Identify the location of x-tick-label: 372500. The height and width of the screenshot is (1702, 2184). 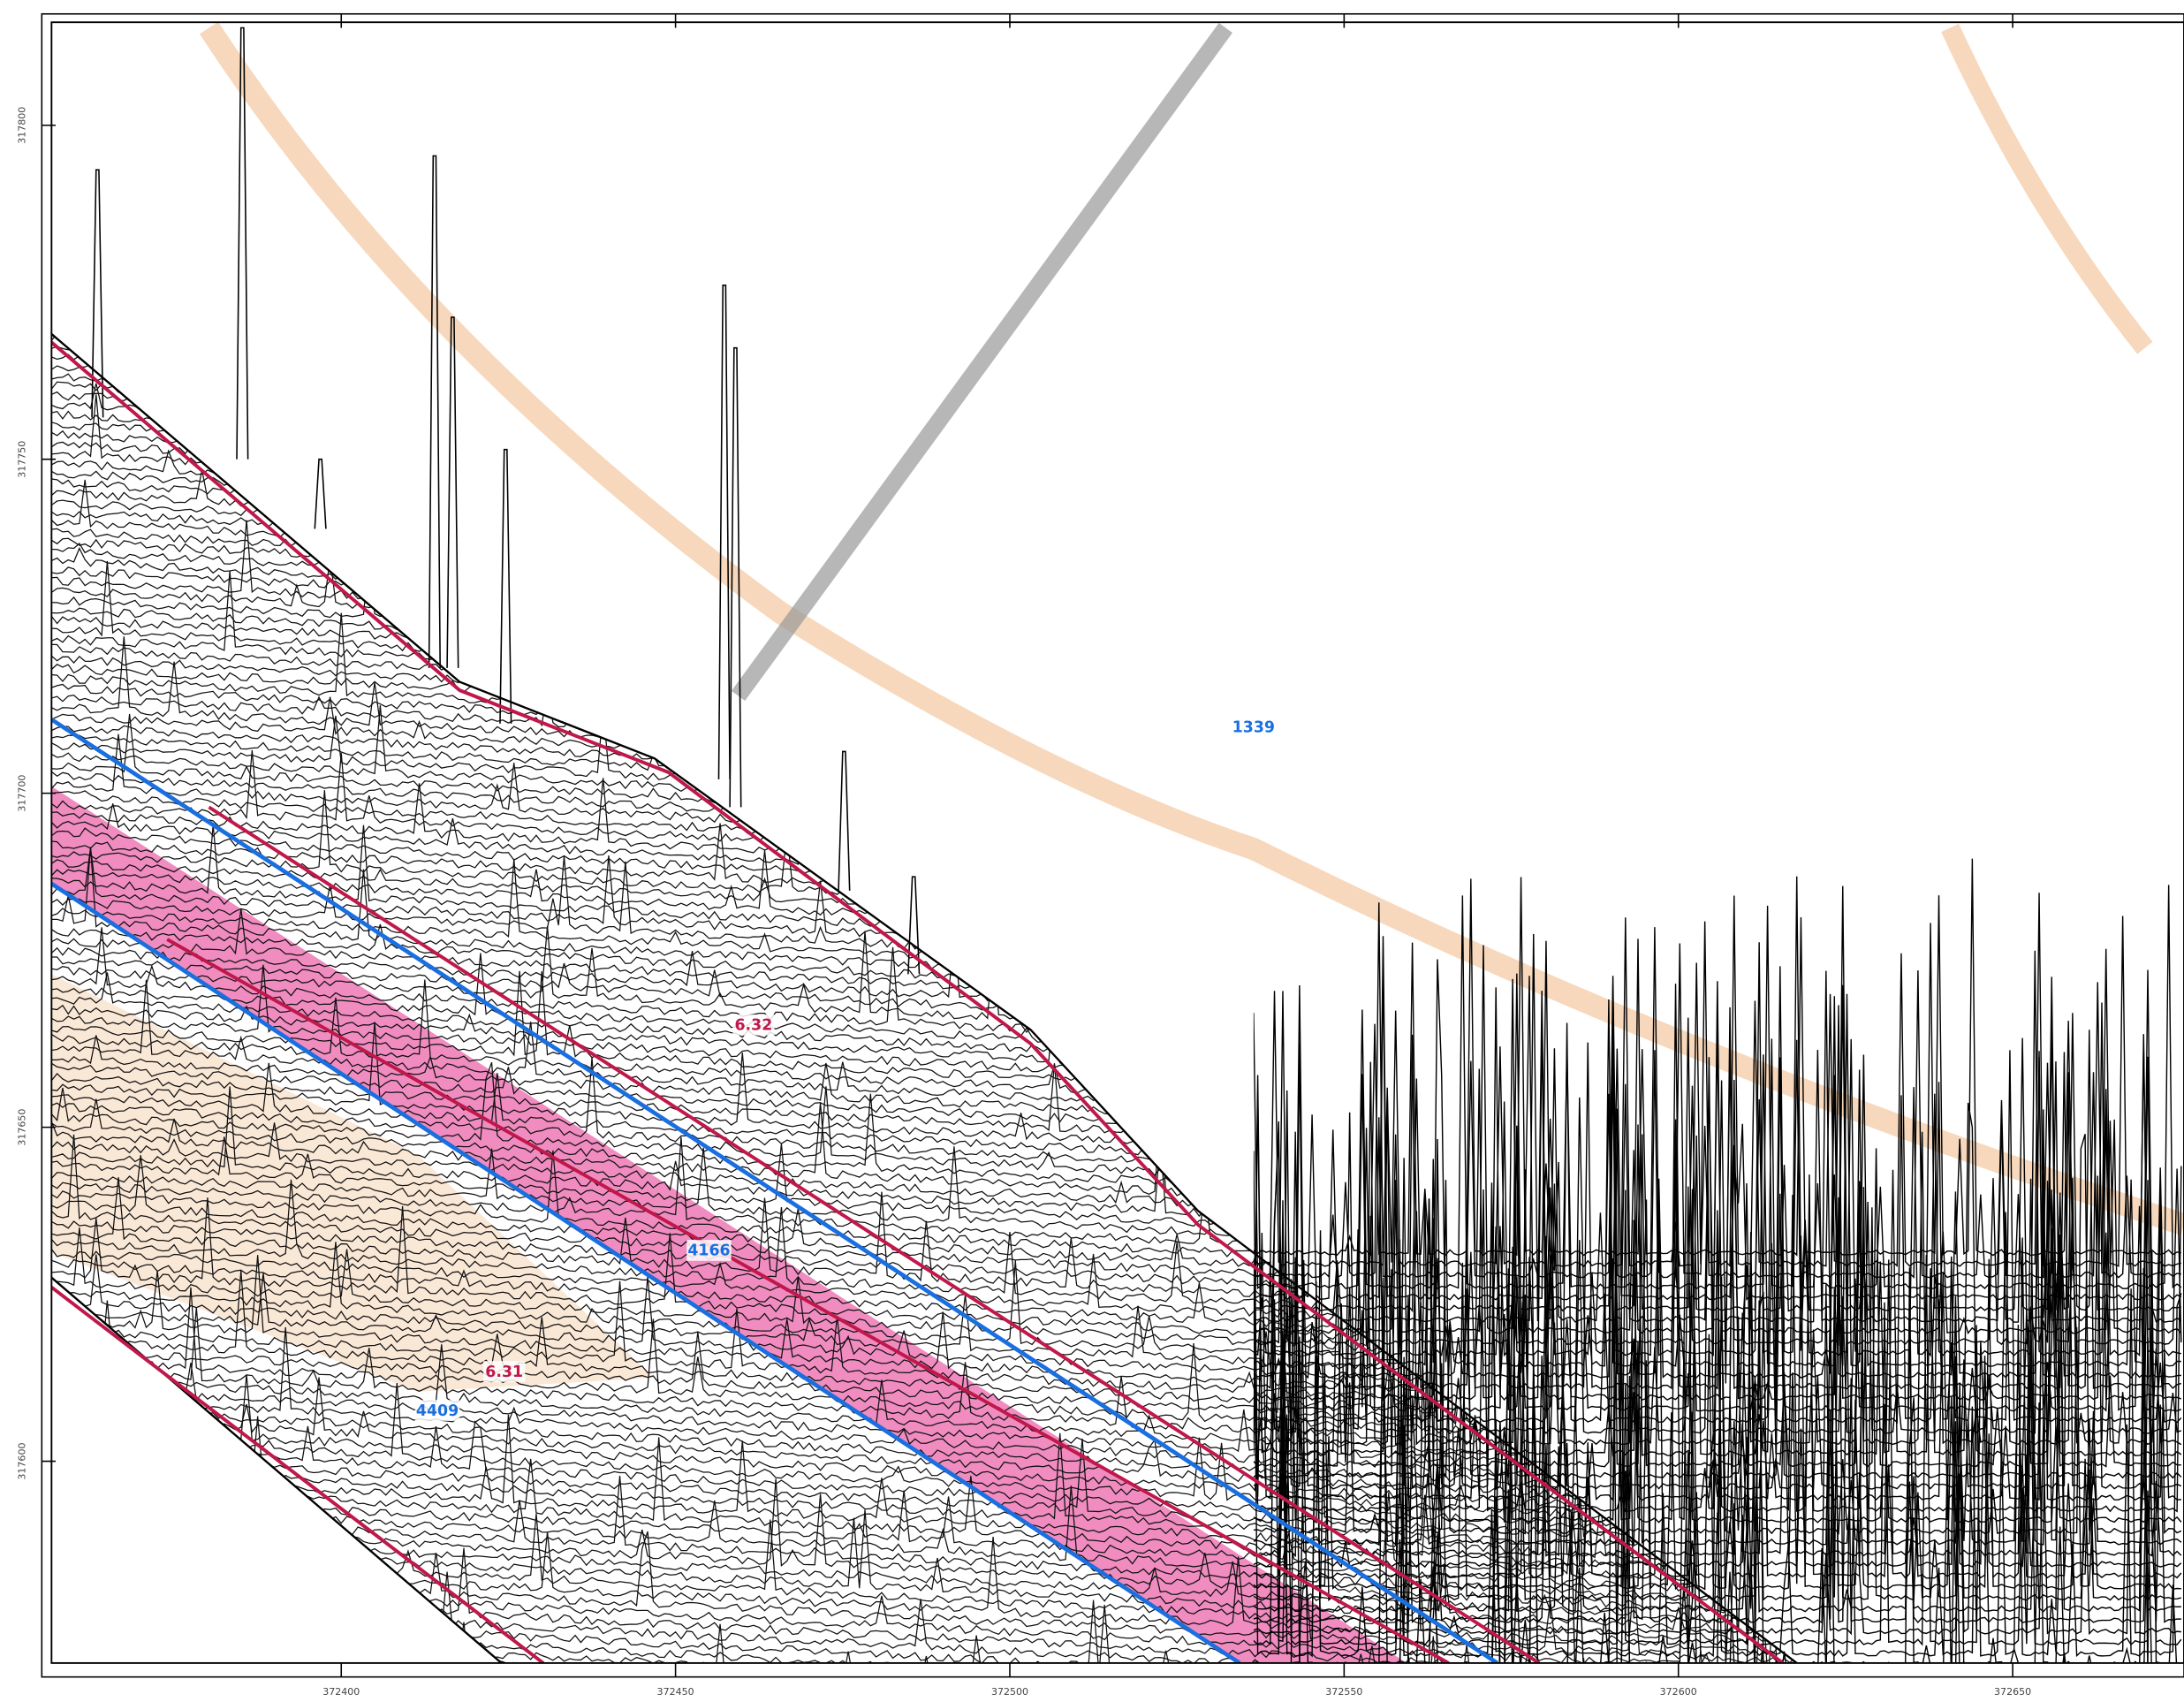
(1010, 1692).